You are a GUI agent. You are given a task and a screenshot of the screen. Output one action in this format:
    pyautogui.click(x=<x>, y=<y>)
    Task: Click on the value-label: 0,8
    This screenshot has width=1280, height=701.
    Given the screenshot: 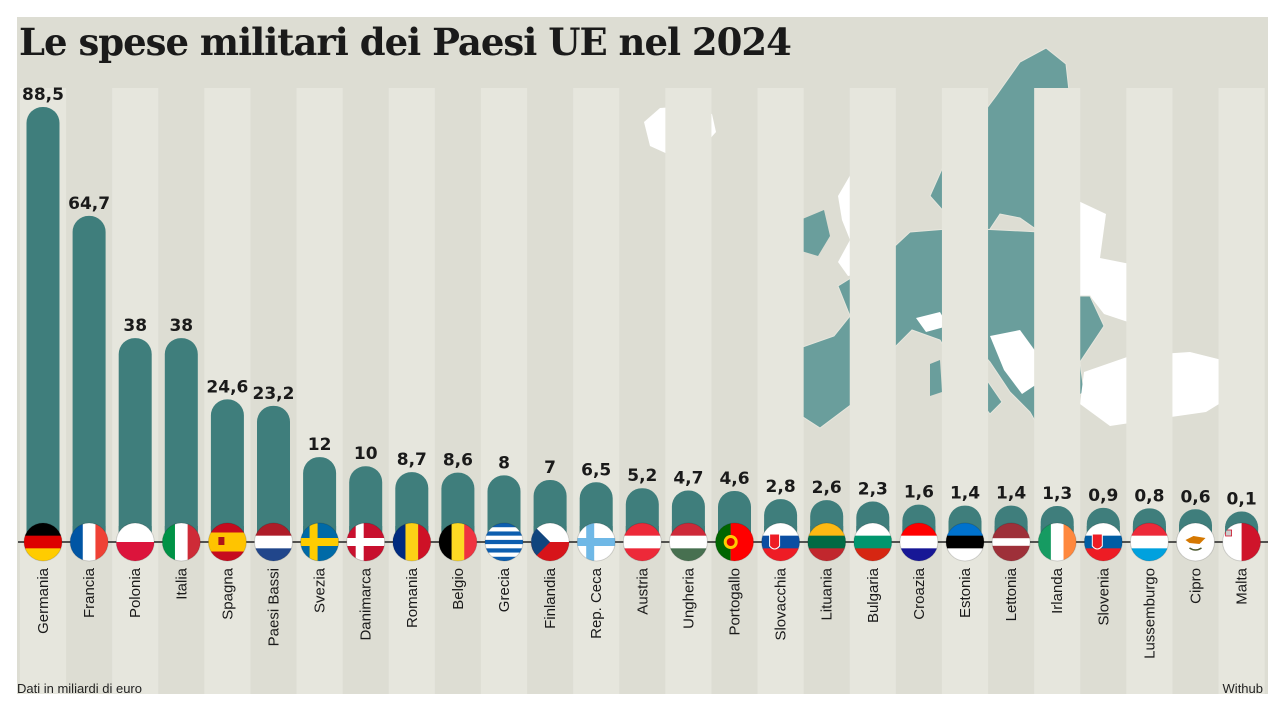 What is the action you would take?
    pyautogui.click(x=1149, y=496)
    